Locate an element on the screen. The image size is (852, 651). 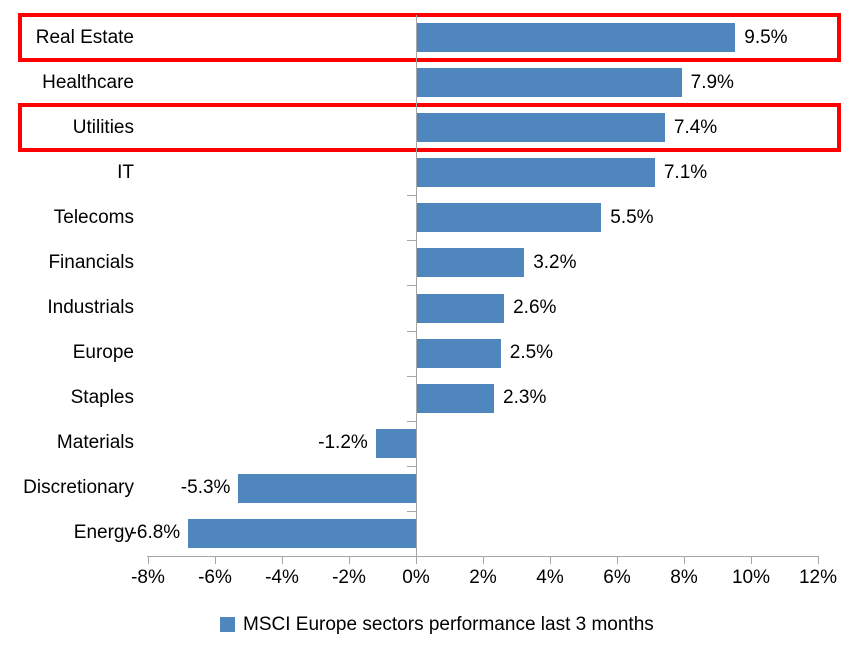
category-label: Telecoms is located at coordinates (93, 217).